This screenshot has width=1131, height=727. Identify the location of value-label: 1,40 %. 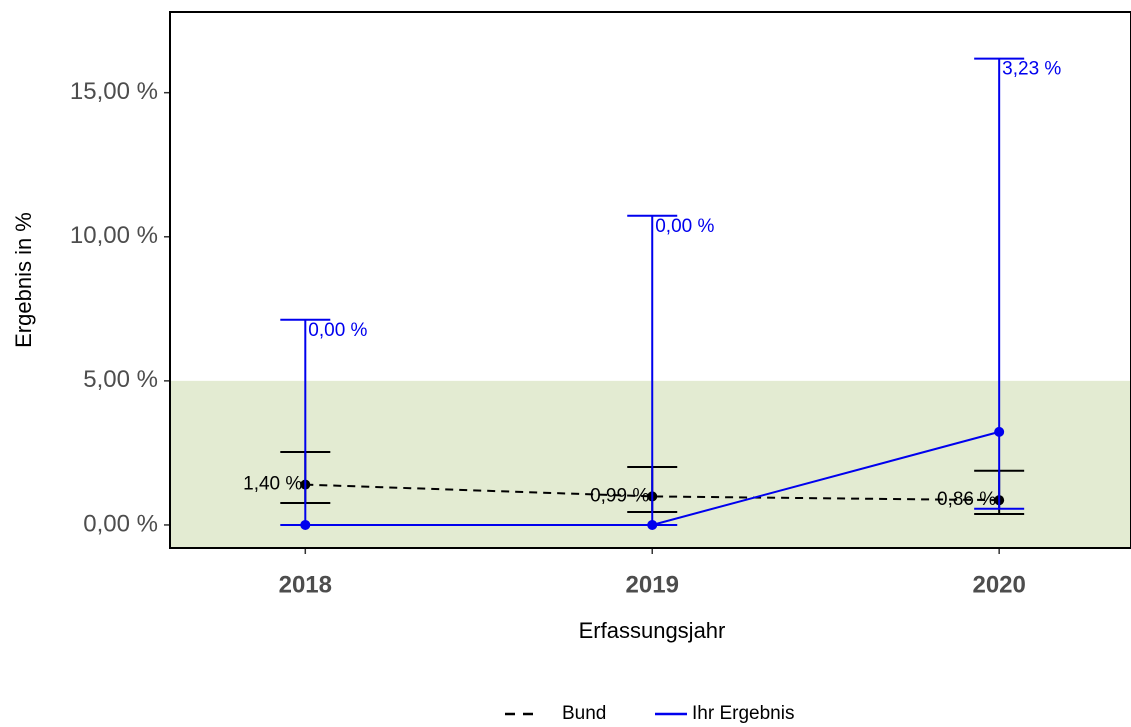
(272, 484).